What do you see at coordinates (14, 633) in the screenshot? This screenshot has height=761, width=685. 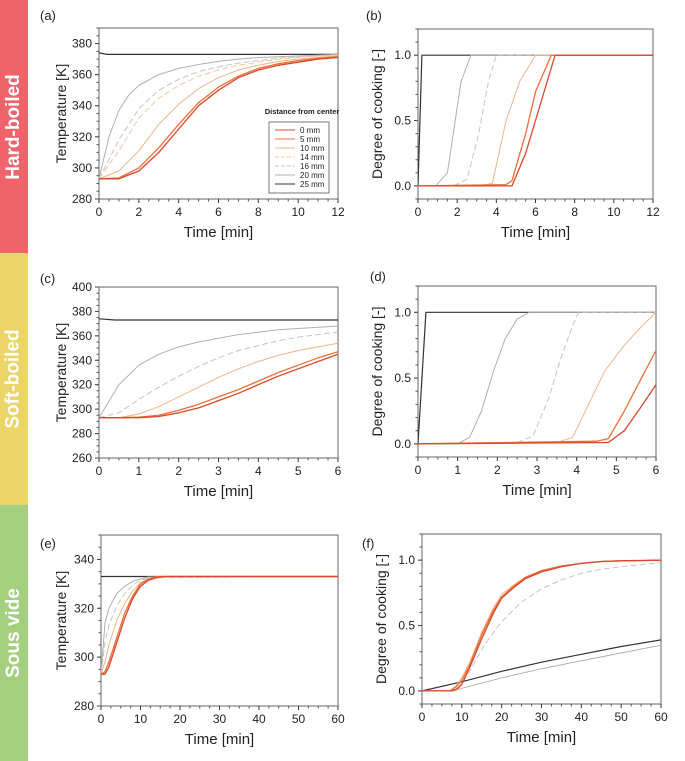 I see `band-sous-vide: Sous vide` at bounding box center [14, 633].